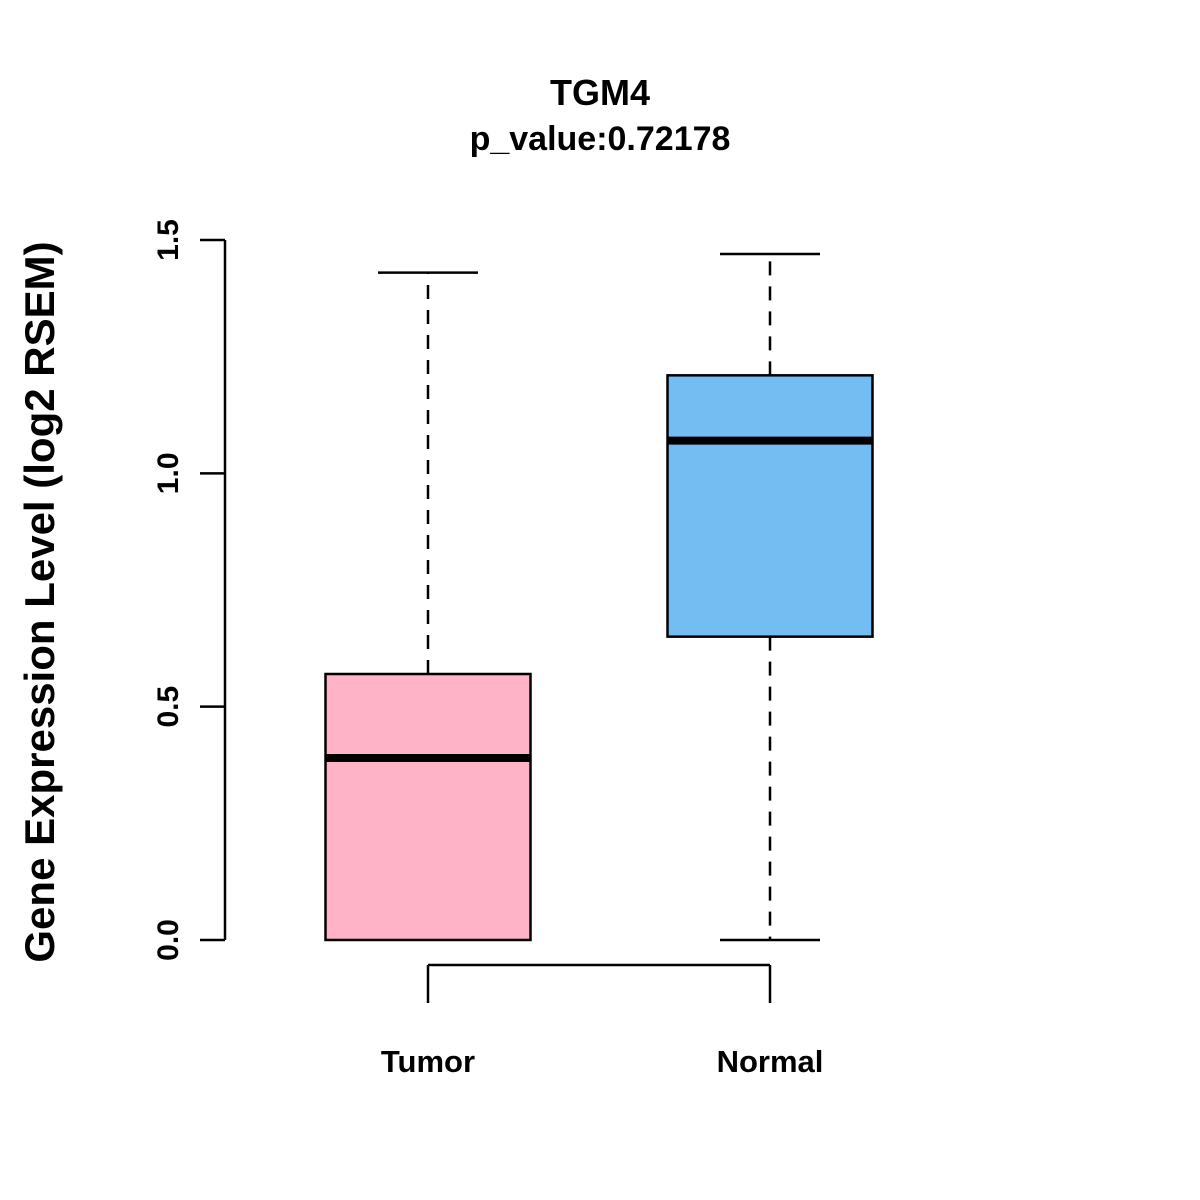  Describe the element at coordinates (168, 240) in the screenshot. I see `y-tick-label: 1.5` at that location.